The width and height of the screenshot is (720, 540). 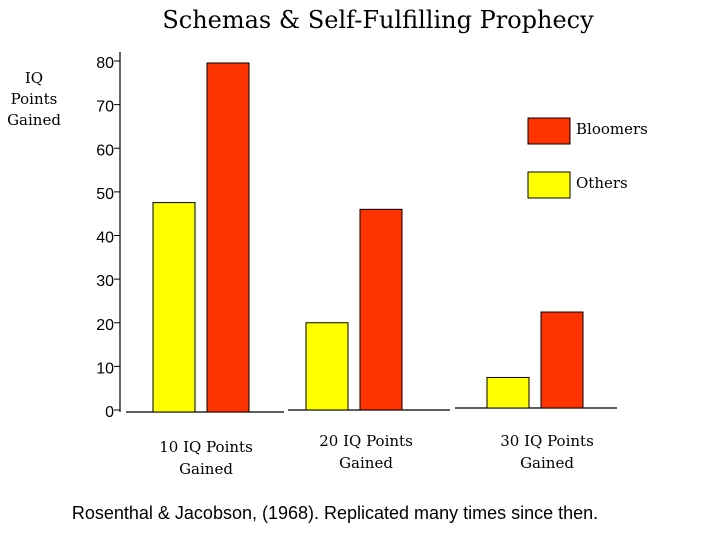 What do you see at coordinates (547, 441) in the screenshot?
I see `x-category-label: 30 IQ Points` at bounding box center [547, 441].